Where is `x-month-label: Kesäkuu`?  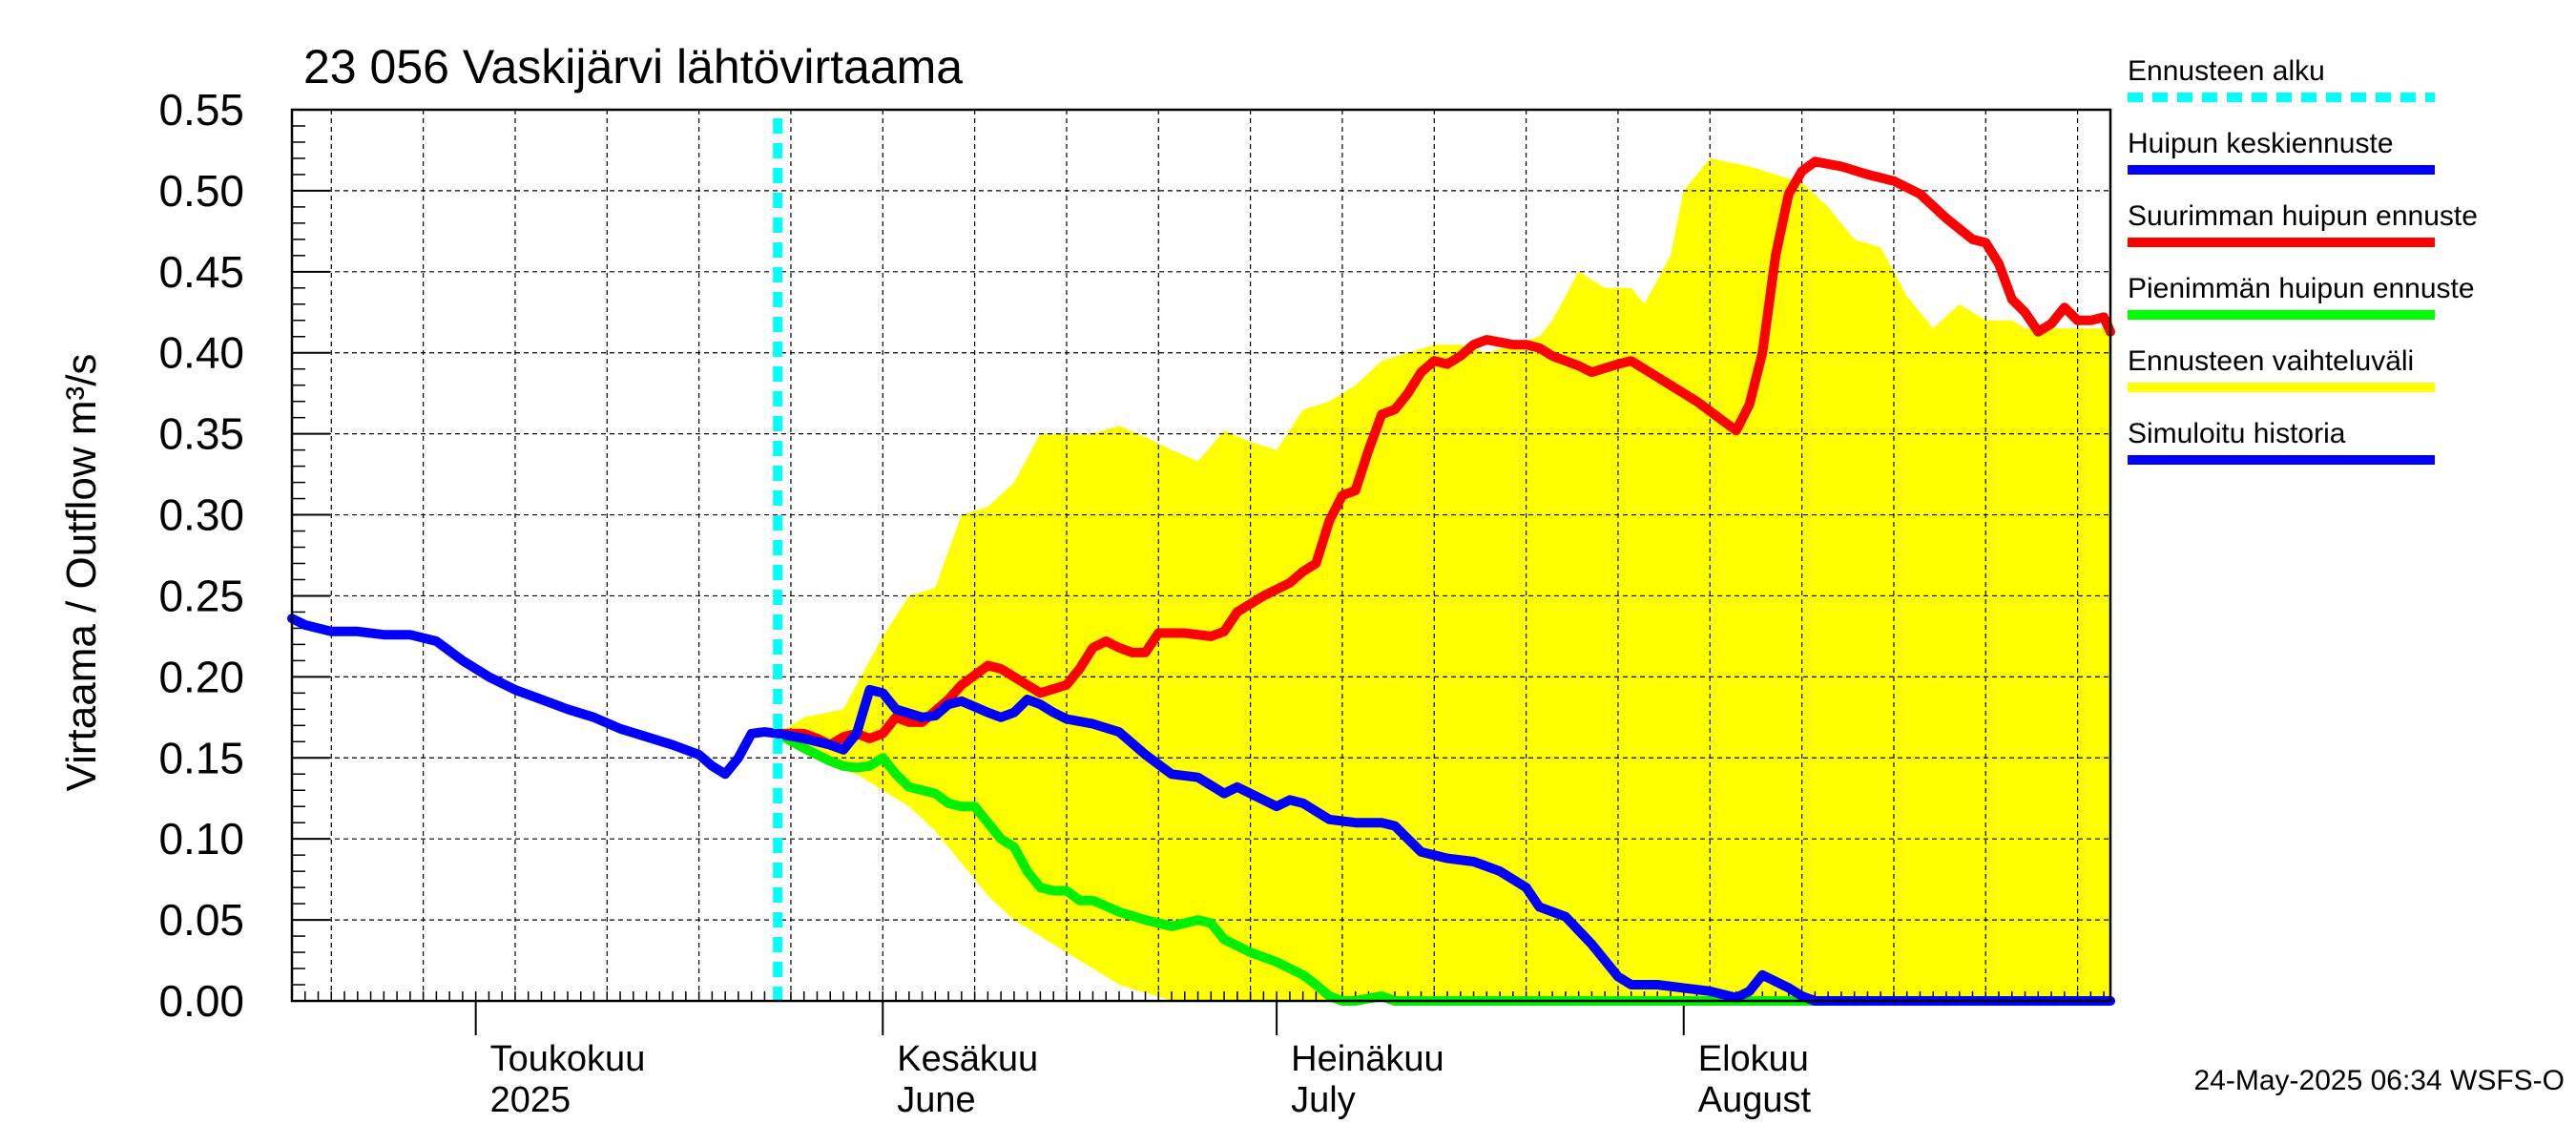 x-month-label: Kesäkuu is located at coordinates (967, 1059).